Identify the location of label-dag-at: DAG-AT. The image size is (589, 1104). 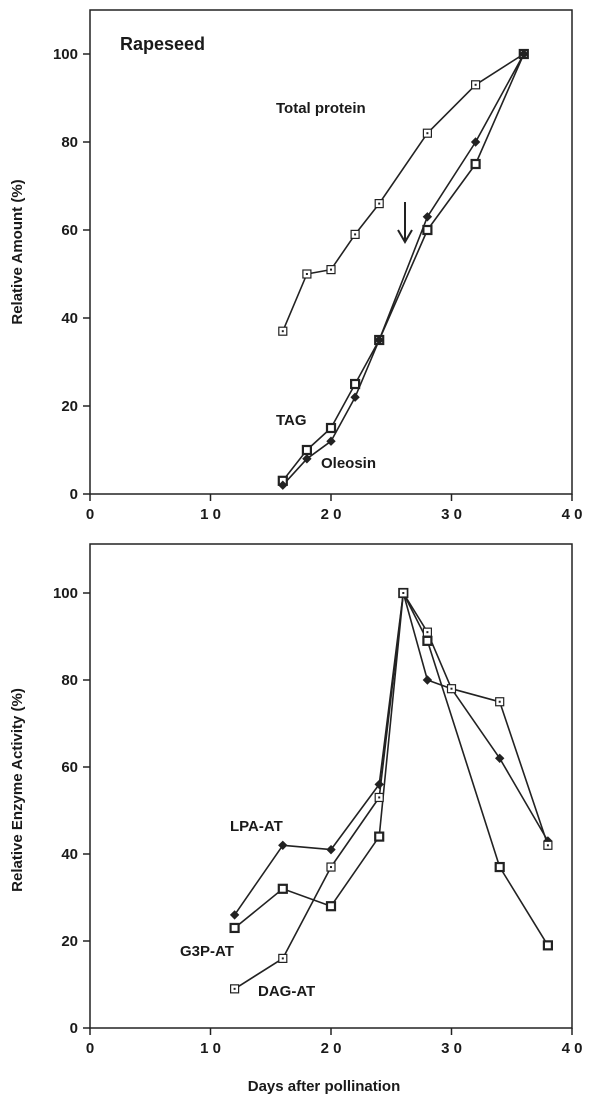
(286, 991).